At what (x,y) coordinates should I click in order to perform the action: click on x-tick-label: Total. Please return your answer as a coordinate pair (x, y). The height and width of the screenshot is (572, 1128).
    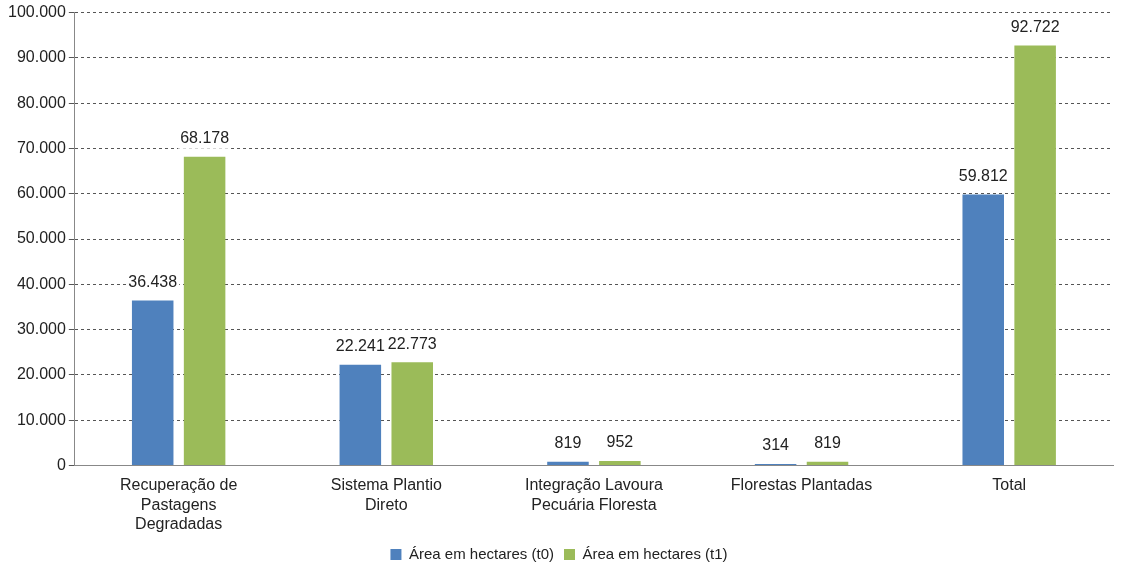
    Looking at the image, I should click on (1009, 485).